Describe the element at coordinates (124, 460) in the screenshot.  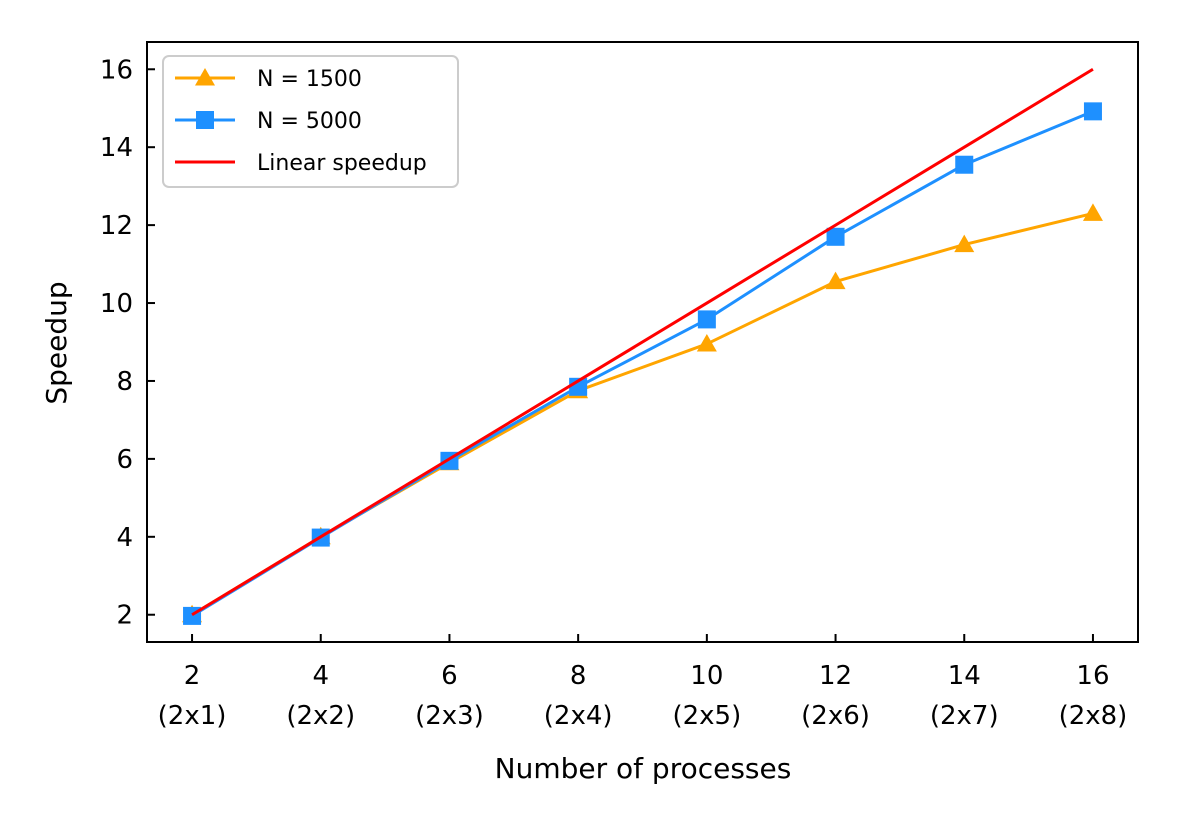
I see `y-tick-label: 6` at that location.